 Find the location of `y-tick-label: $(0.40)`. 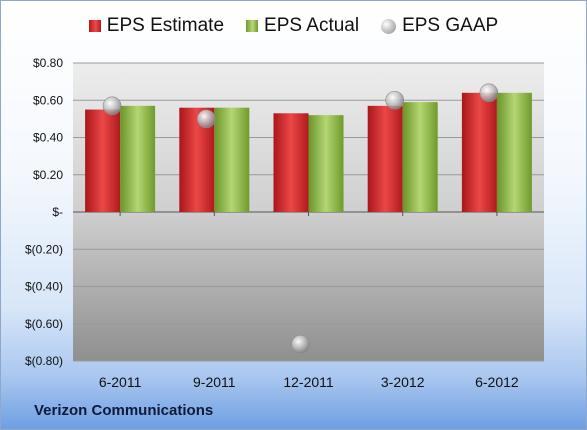

y-tick-label: $(0.40) is located at coordinates (44, 287).